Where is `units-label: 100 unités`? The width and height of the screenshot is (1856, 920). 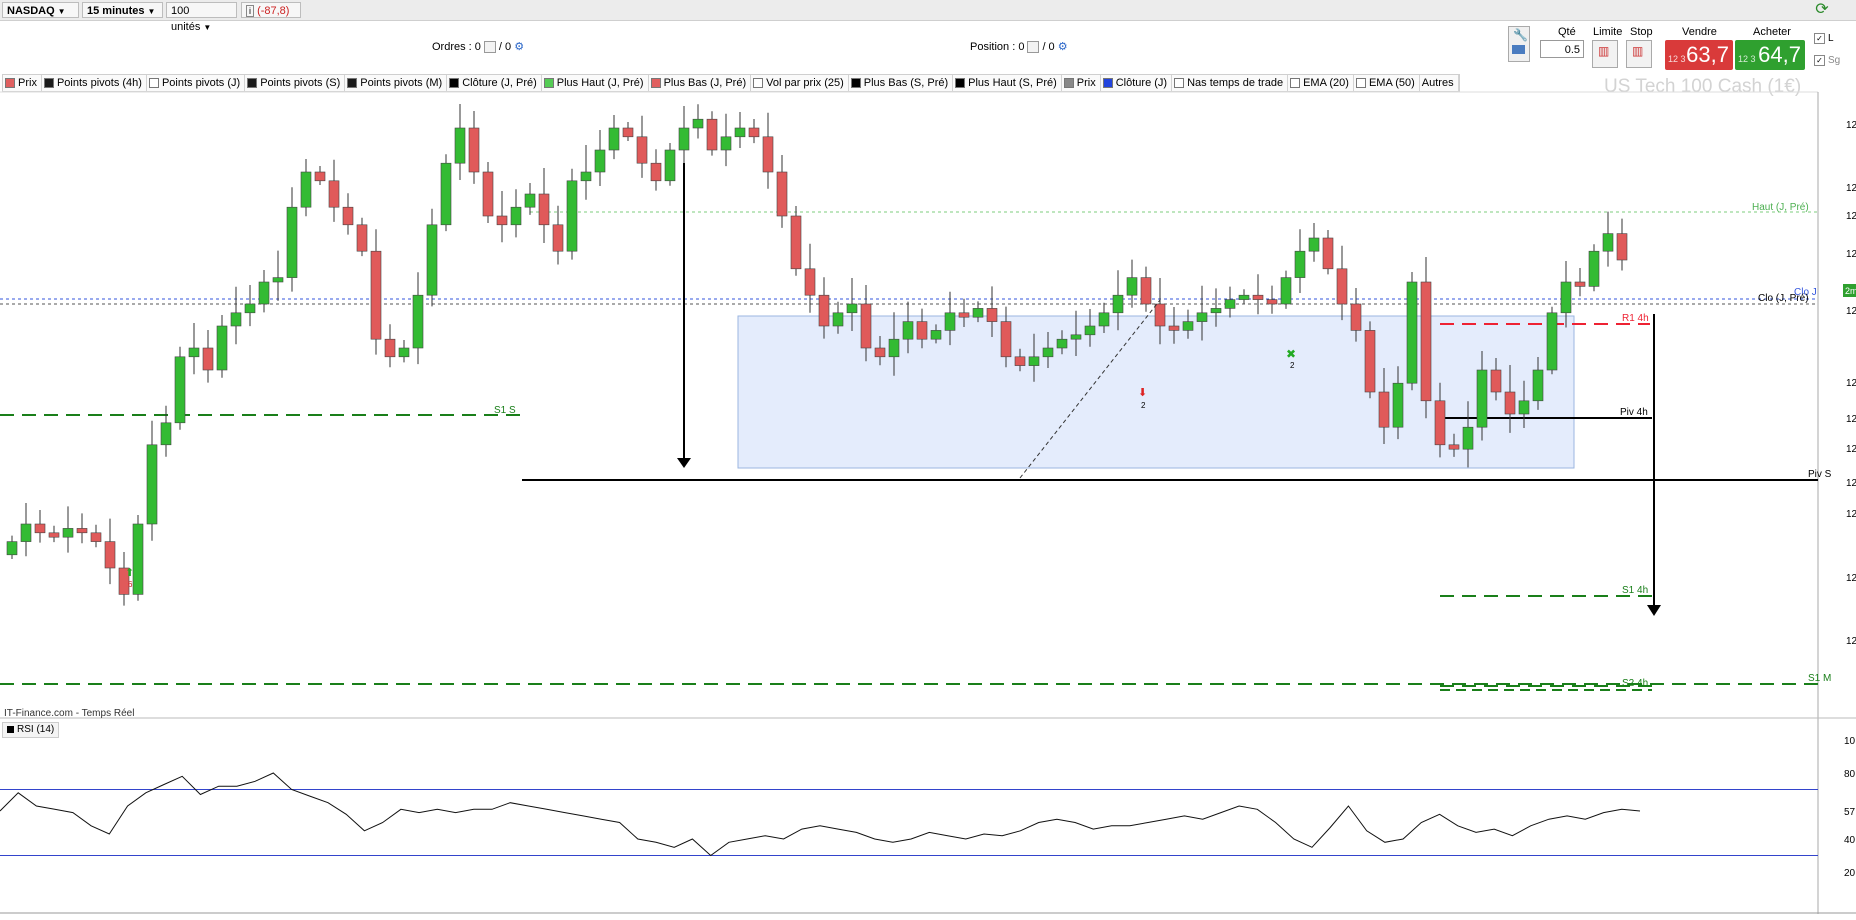 units-label: 100 unités is located at coordinates (186, 19).